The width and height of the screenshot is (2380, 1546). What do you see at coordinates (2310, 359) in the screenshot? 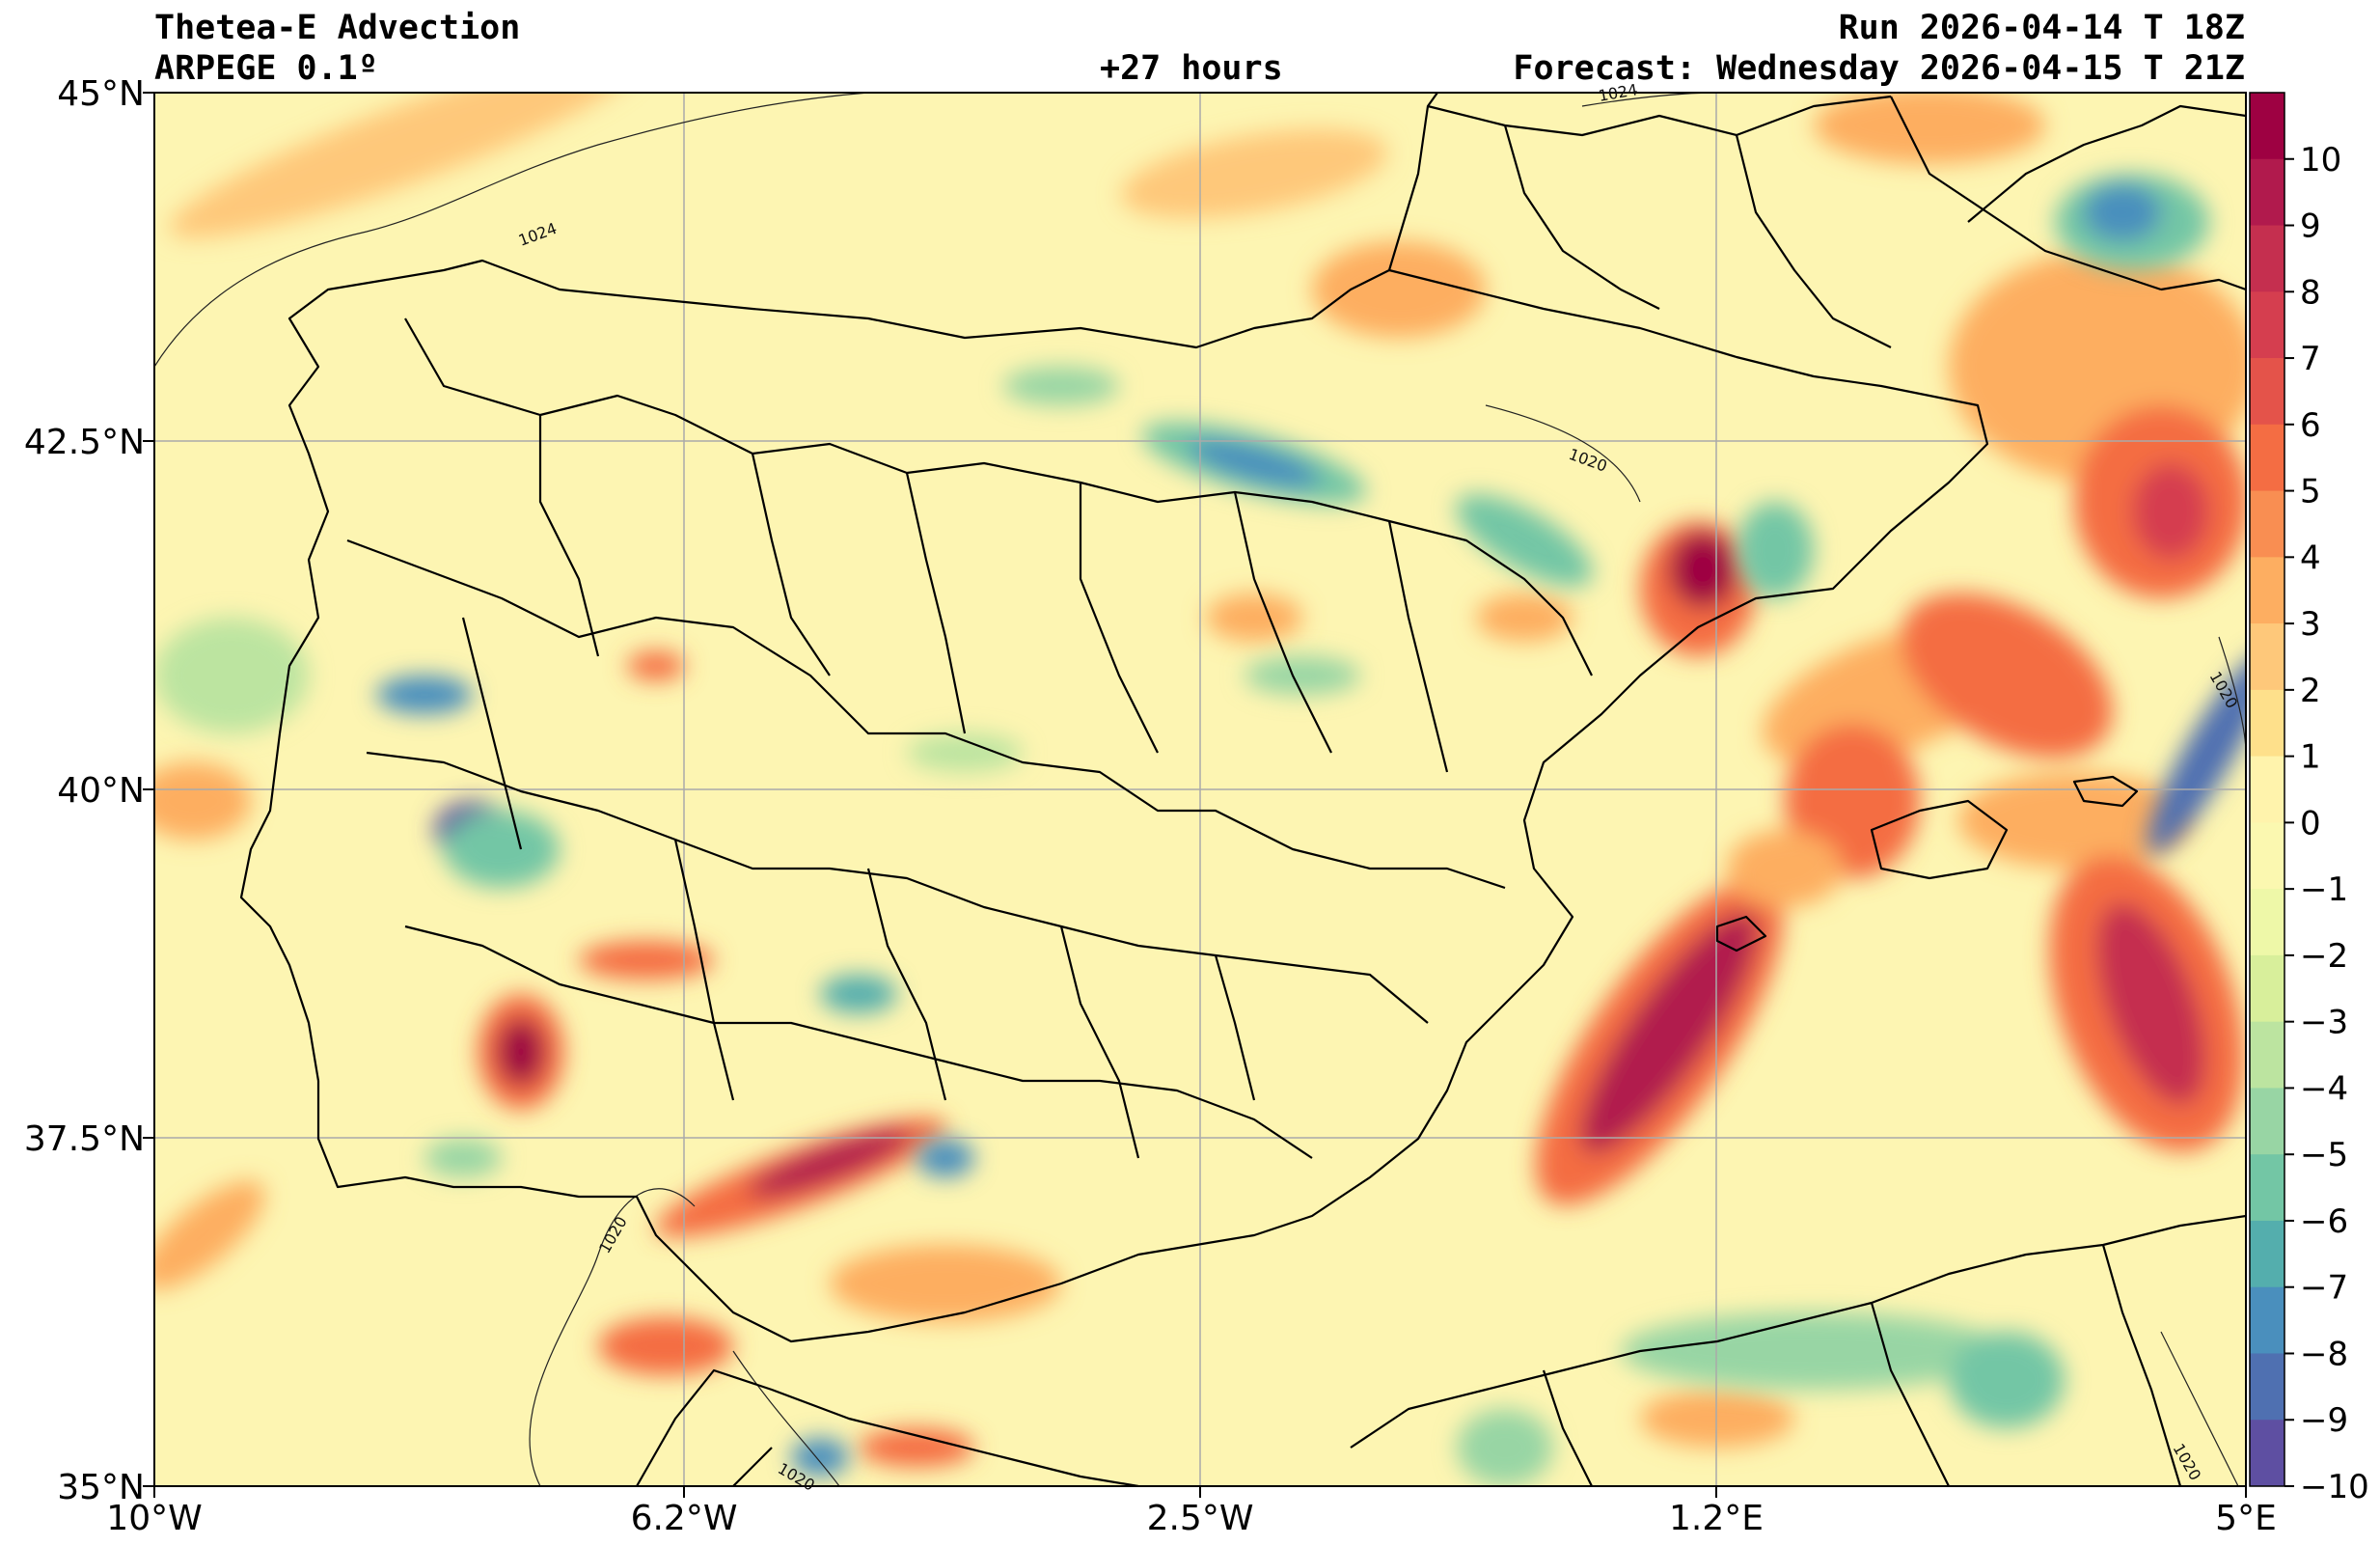
I see `colorbar-tick-label: 7` at bounding box center [2310, 359].